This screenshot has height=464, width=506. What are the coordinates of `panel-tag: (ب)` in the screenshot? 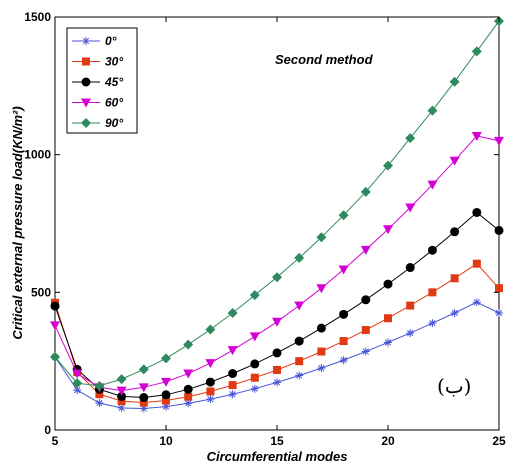 It's located at (454, 386).